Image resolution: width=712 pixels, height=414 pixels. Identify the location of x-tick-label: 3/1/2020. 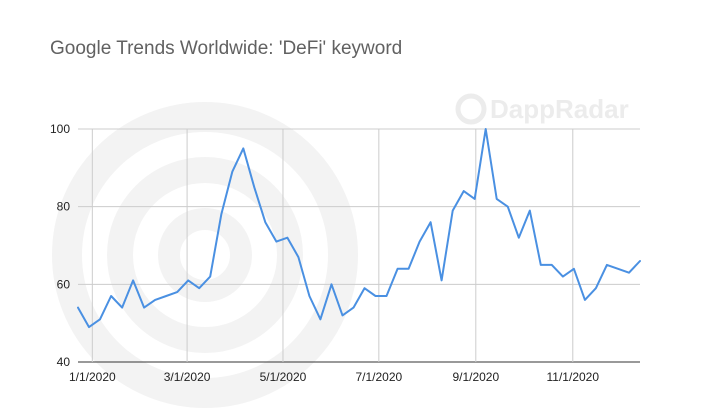
(187, 377).